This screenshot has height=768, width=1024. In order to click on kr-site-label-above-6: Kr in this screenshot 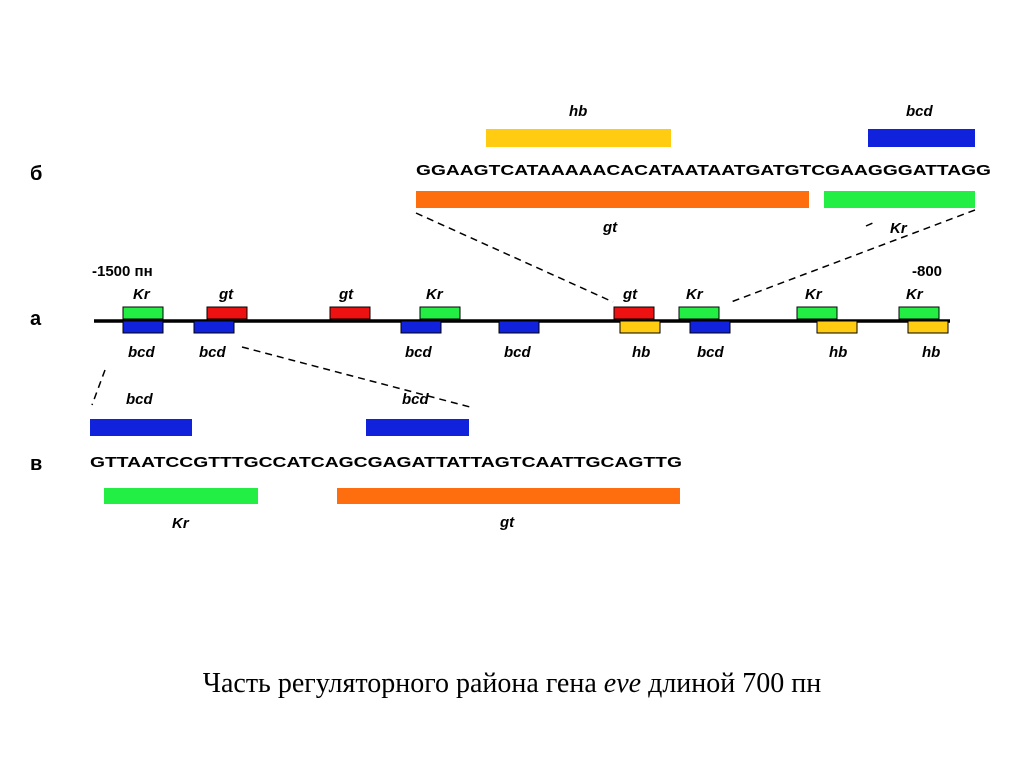, I will do `click(695, 294)`.